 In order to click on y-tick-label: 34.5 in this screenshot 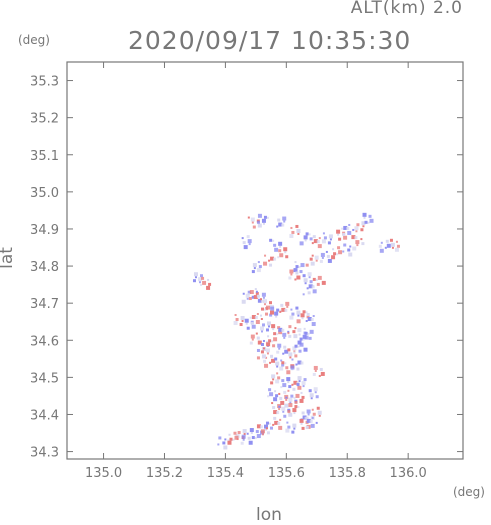, I will do `click(44, 378)`.